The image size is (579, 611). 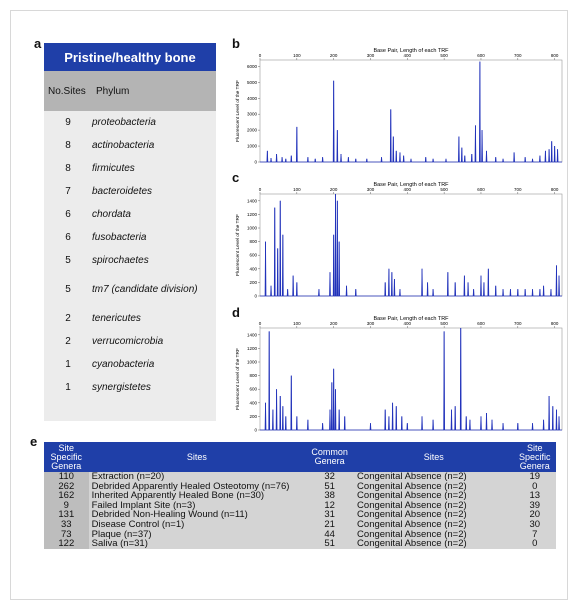 I want to click on y-tick-label: 1000, so click(x=252, y=146).